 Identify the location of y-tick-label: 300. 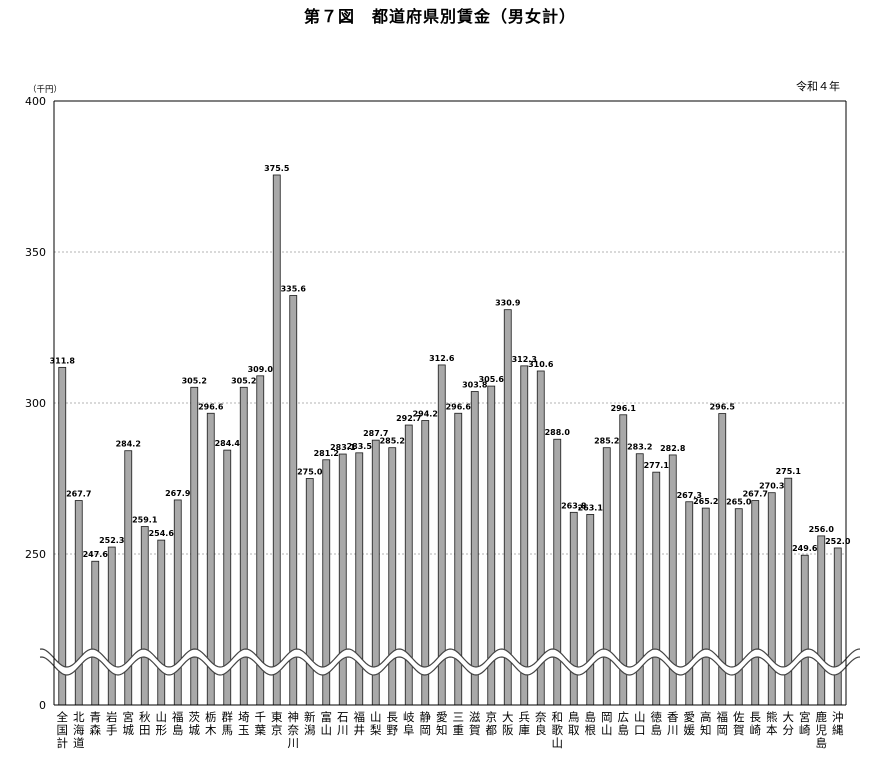
(35, 403).